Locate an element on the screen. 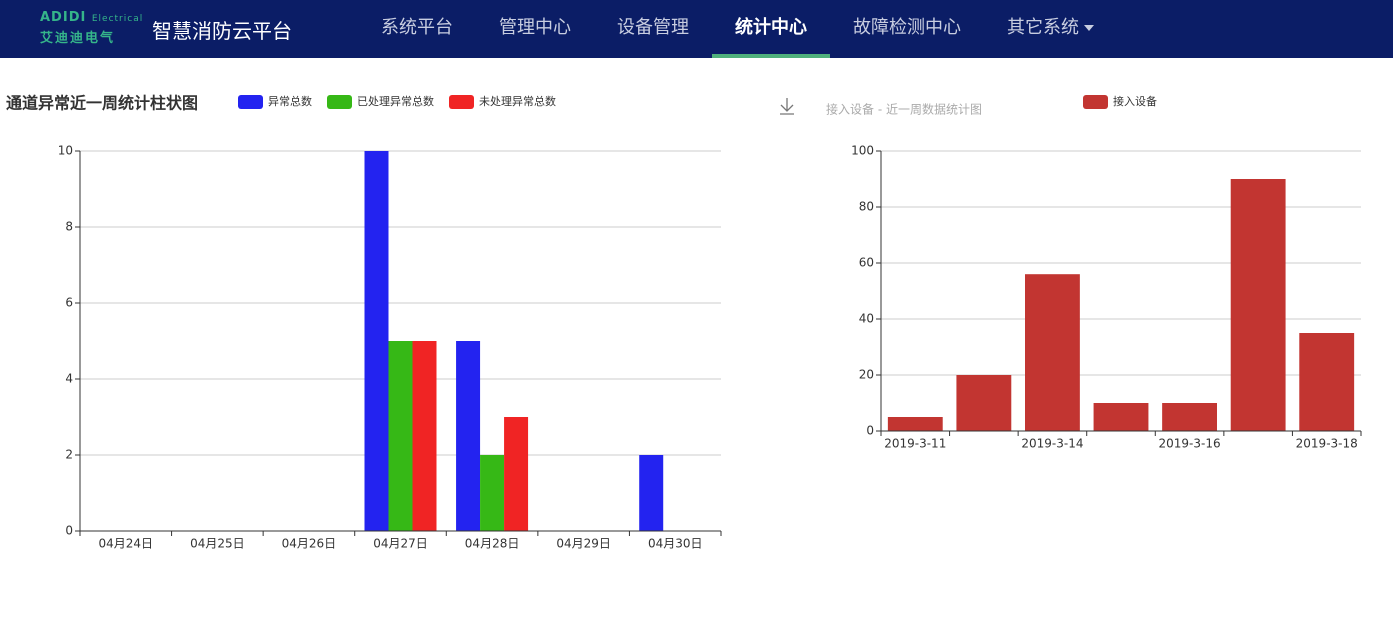  y-tick-label: 8 is located at coordinates (69, 227).